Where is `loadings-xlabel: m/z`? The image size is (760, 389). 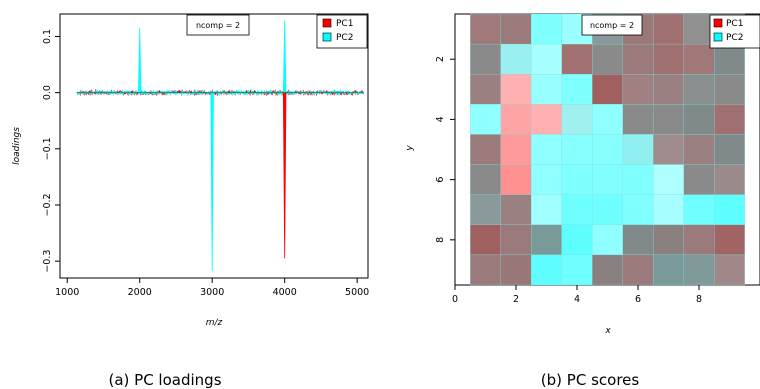 loadings-xlabel: m/z is located at coordinates (214, 323).